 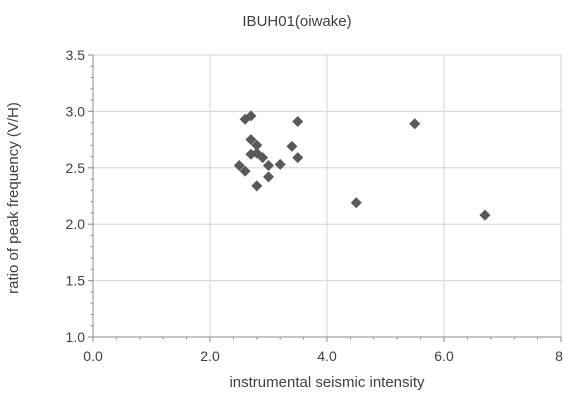 I want to click on x-tick-label: 8., so click(x=559, y=356).